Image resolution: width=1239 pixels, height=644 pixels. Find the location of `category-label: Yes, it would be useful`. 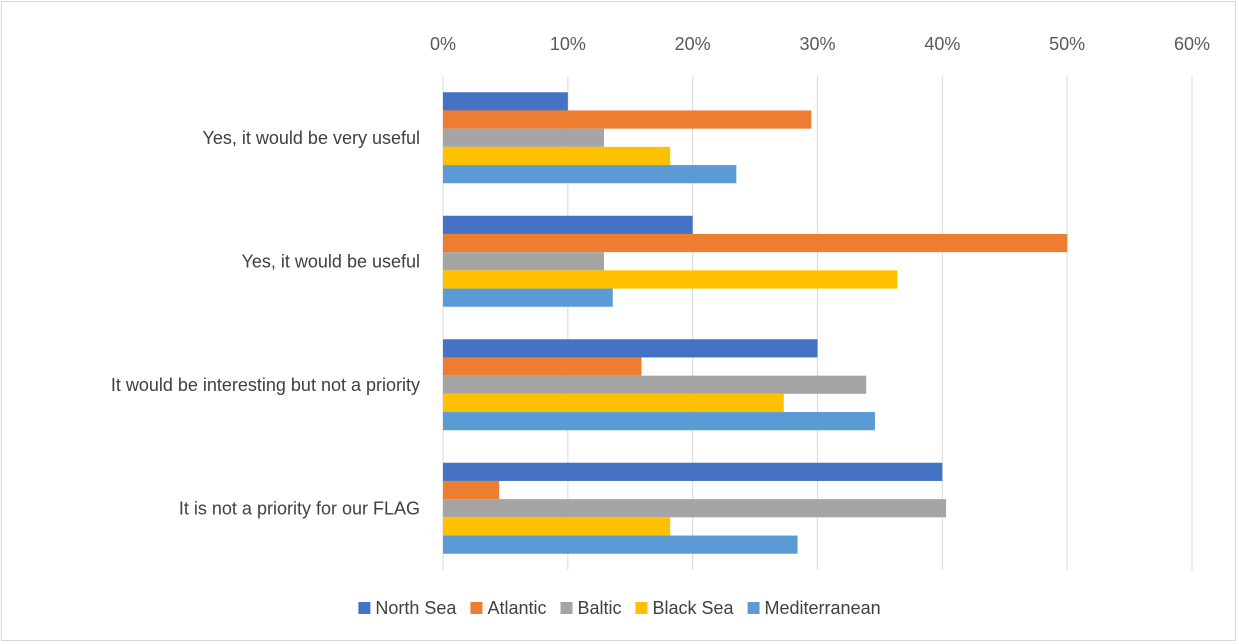

category-label: Yes, it would be useful is located at coordinates (331, 261).